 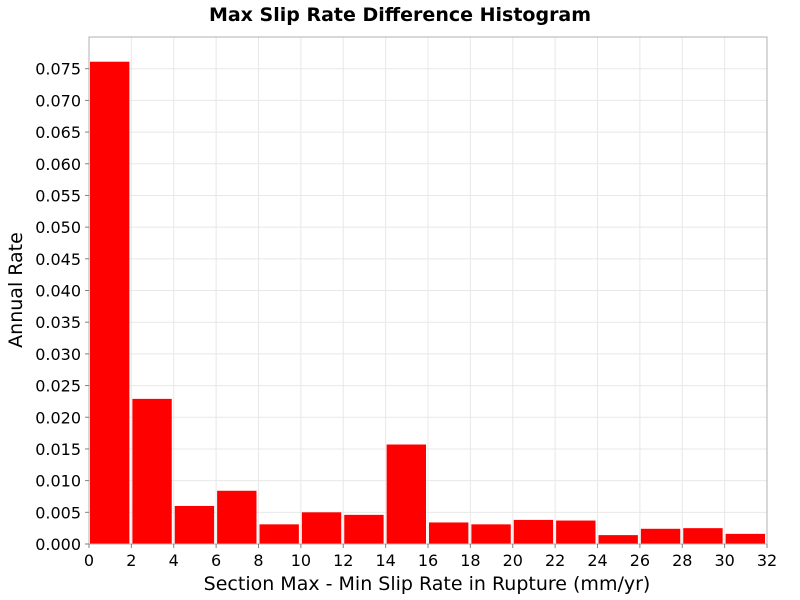 I want to click on x-tick-label: 2, so click(x=131, y=560).